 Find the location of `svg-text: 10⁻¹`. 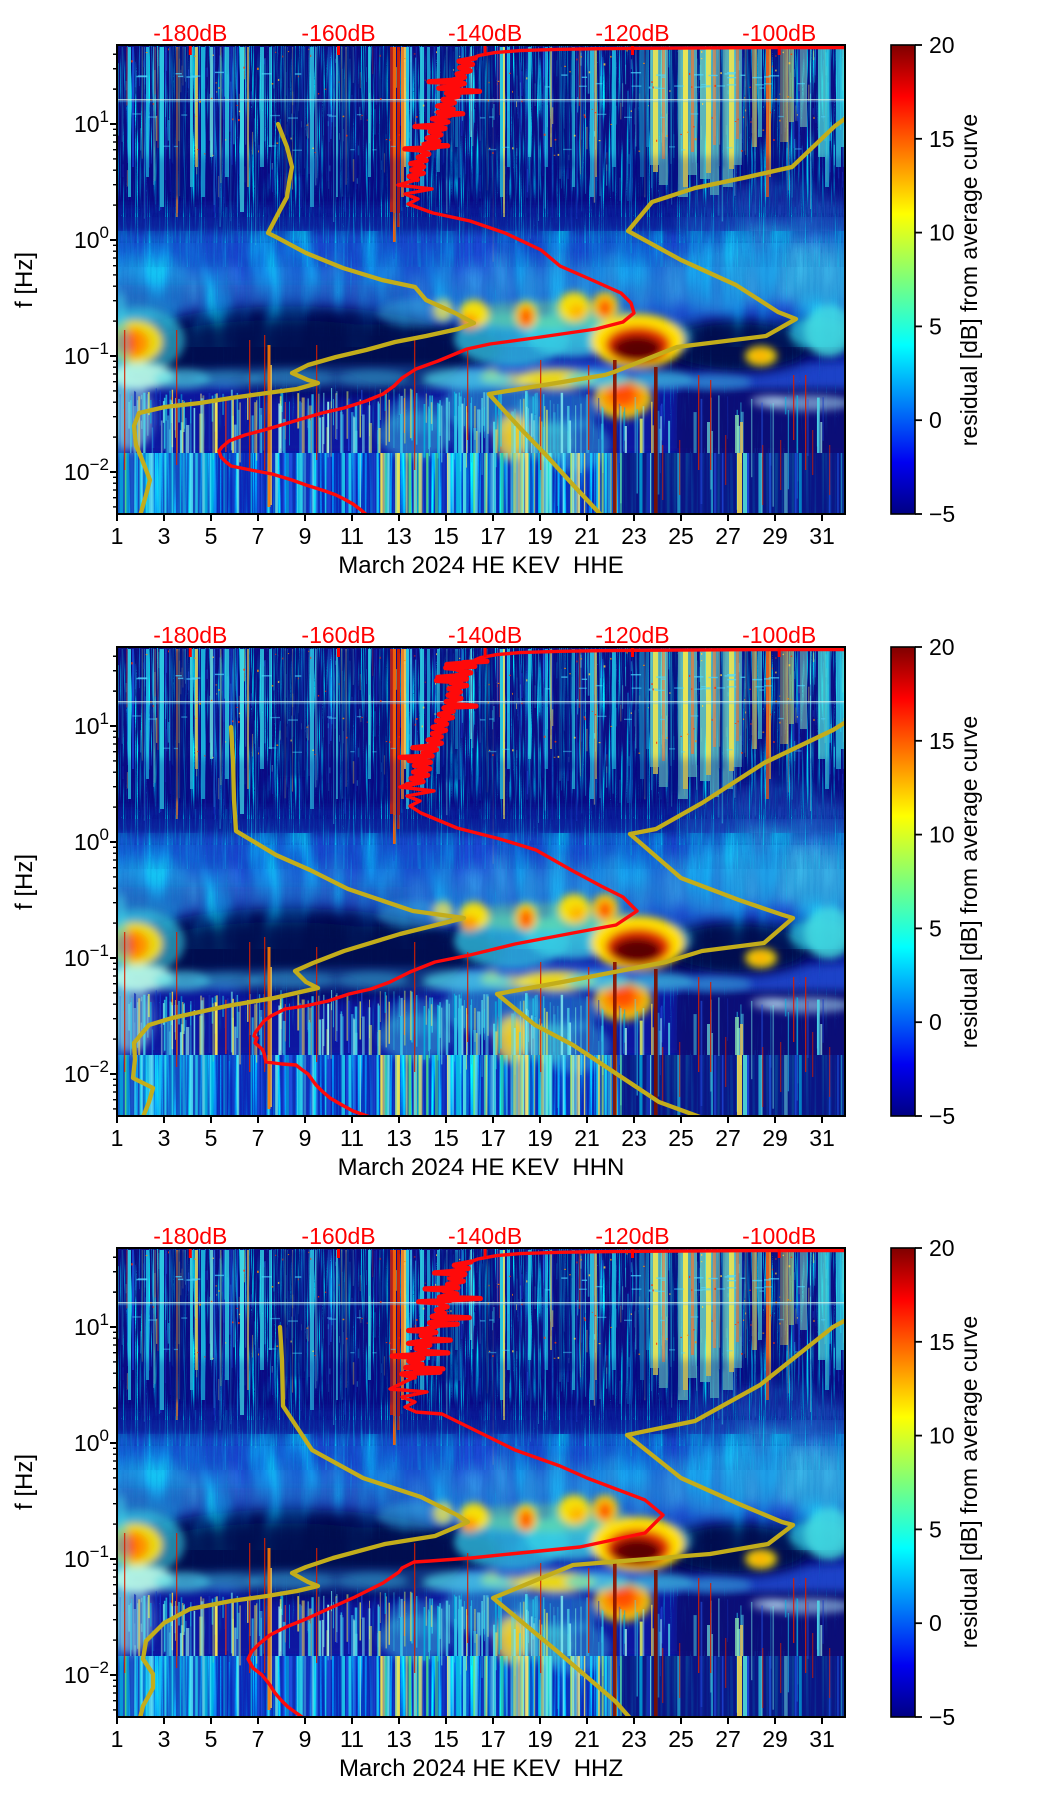

svg-text: 10⁻¹ is located at coordinates (86, 956).